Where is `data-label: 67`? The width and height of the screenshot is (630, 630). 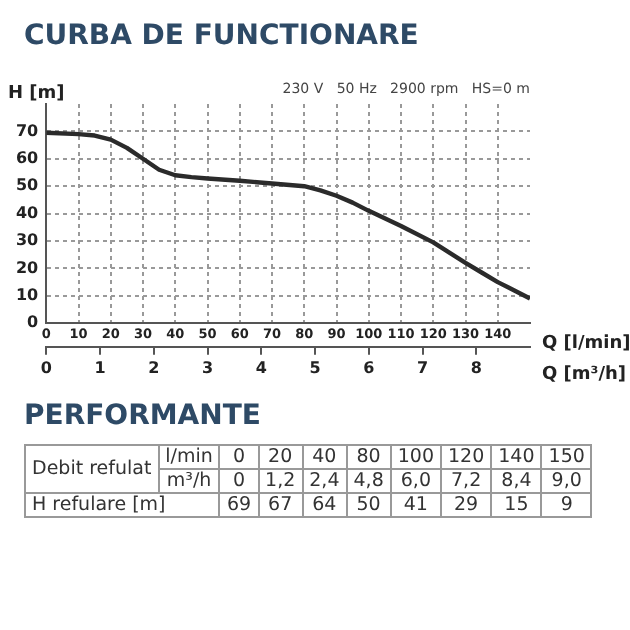 data-label: 67 is located at coordinates (280, 505).